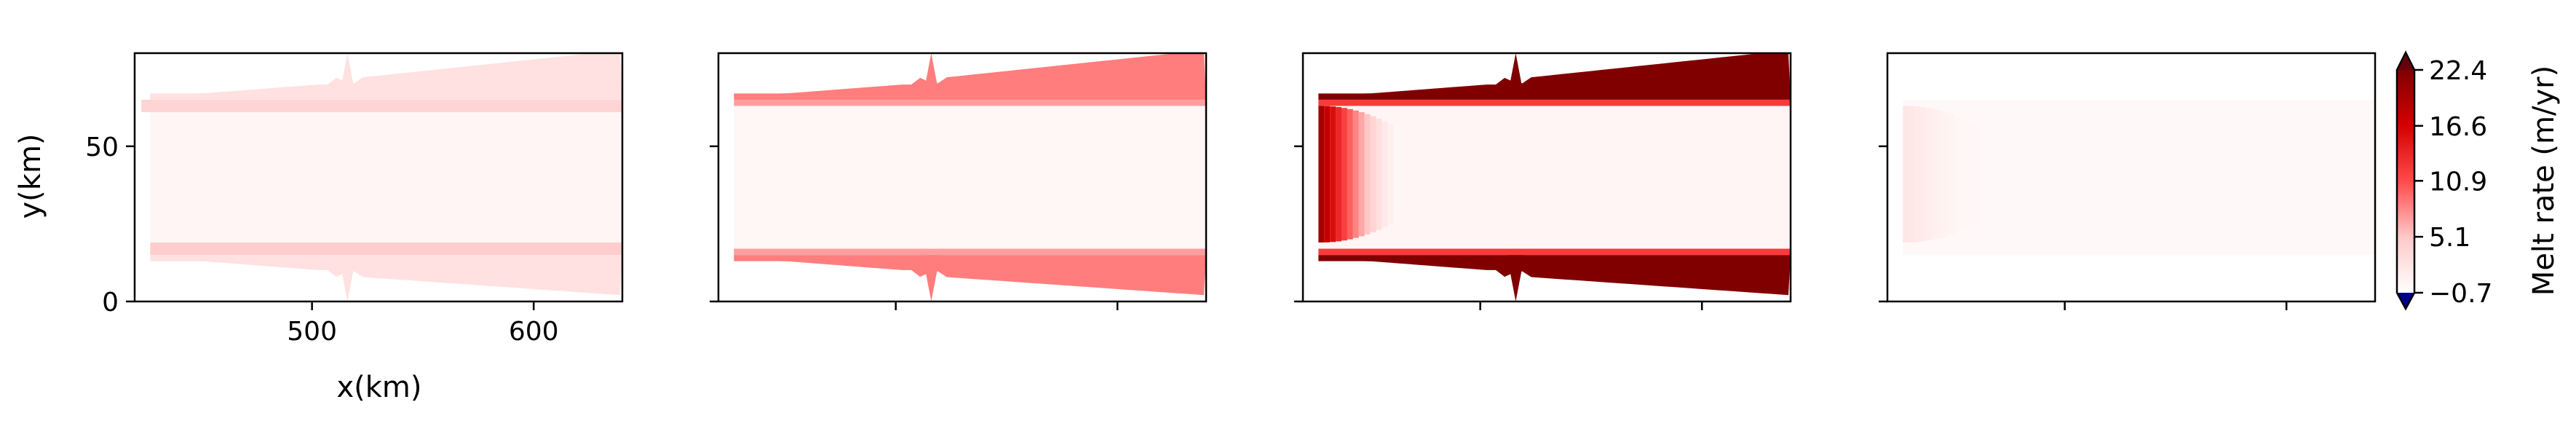 The image size is (2576, 426). I want to click on colorbar: −0.7 5.1 10.9 16.6 22.4 Melt rate (m/yr), so click(2478, 180).